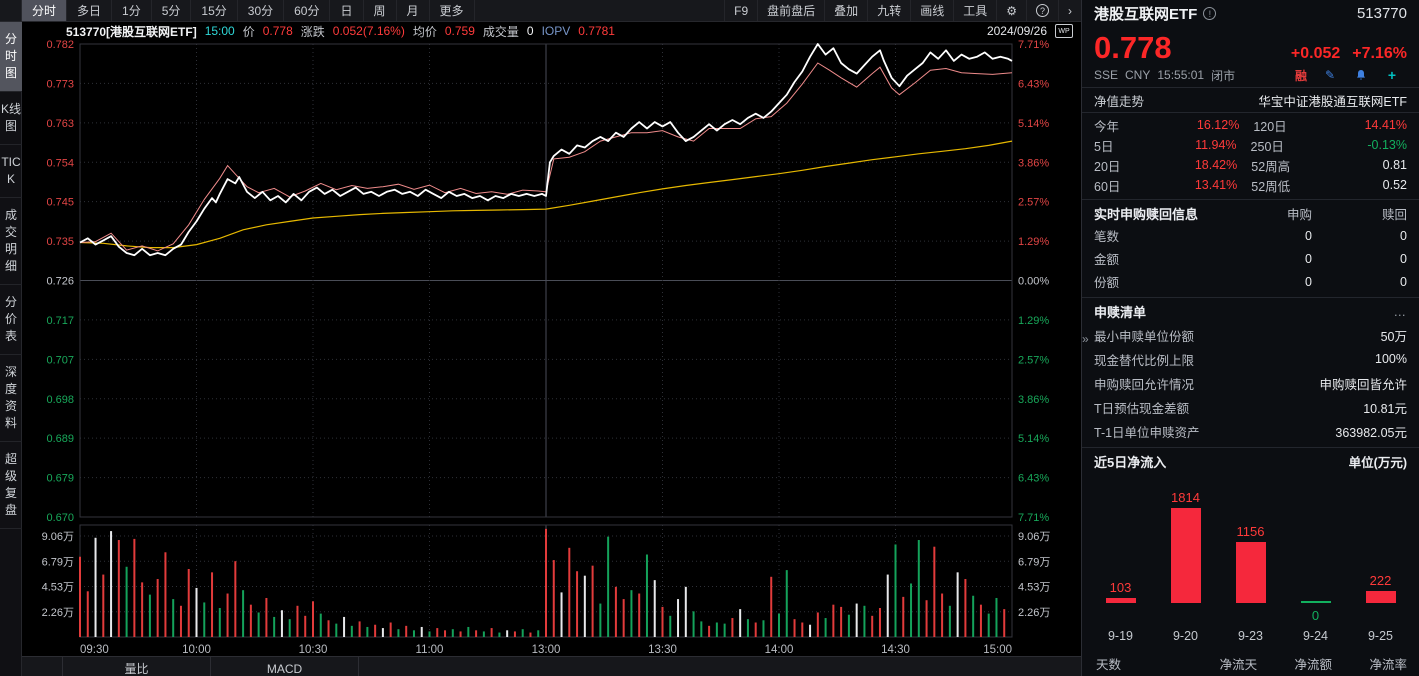  Describe the element at coordinates (1380, 581) in the screenshot. I see `flow-bar-value: 222` at that location.